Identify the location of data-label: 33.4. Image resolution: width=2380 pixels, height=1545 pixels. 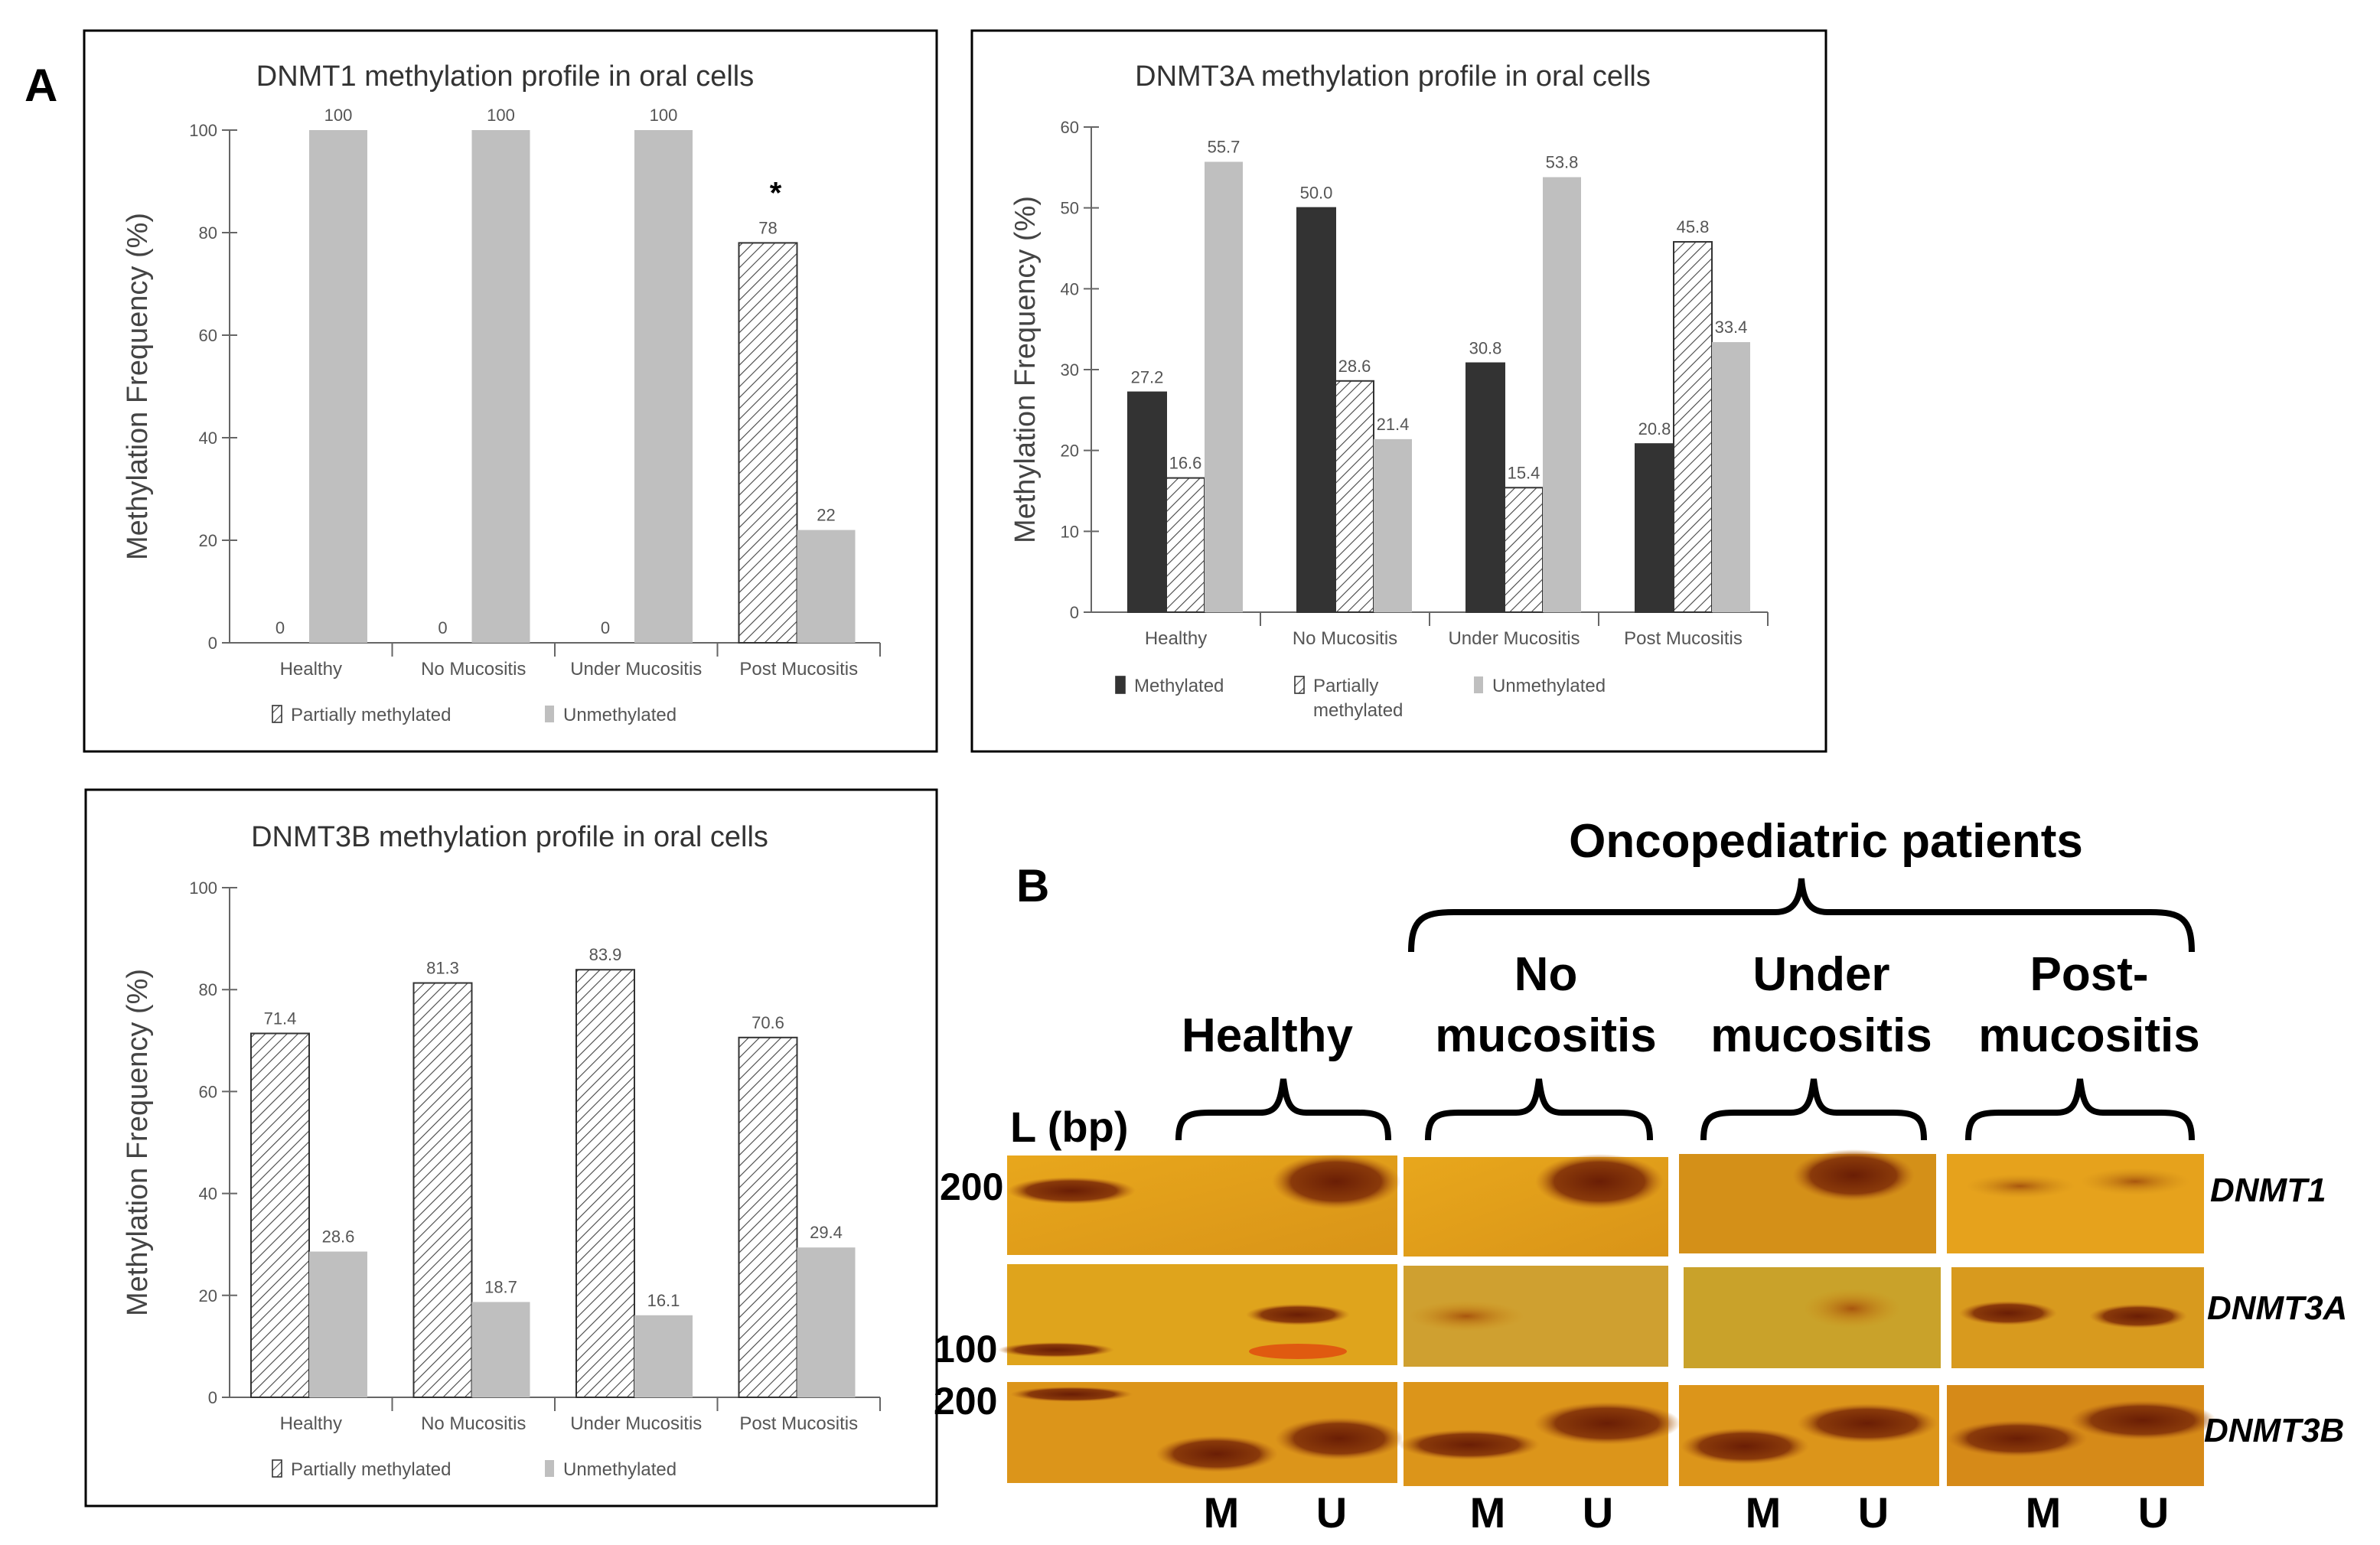
(1732, 327).